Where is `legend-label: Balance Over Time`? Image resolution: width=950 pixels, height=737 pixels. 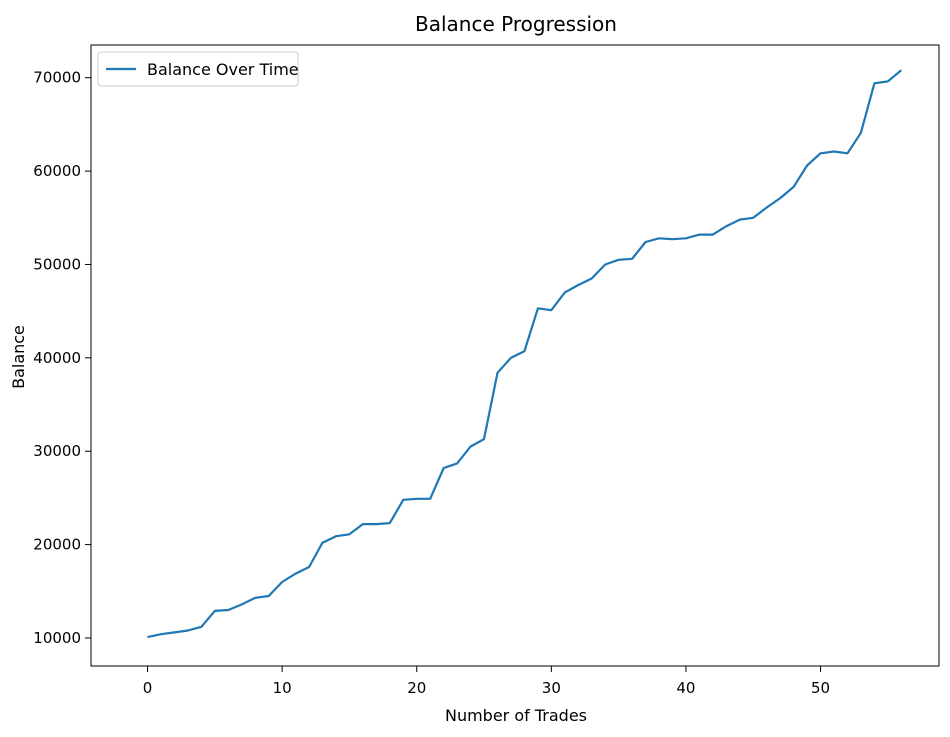
legend-label: Balance Over Time is located at coordinates (223, 69).